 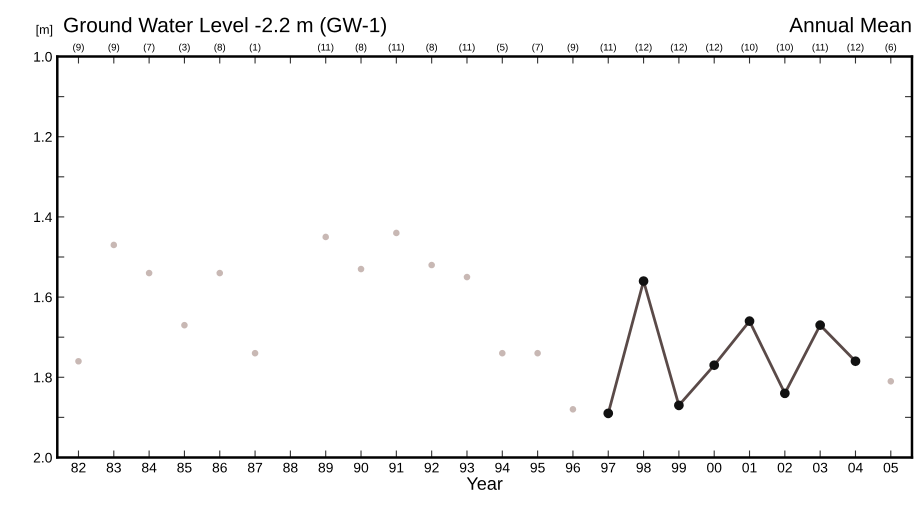 What do you see at coordinates (43, 57) in the screenshot?
I see `y-tick-label: 1.0` at bounding box center [43, 57].